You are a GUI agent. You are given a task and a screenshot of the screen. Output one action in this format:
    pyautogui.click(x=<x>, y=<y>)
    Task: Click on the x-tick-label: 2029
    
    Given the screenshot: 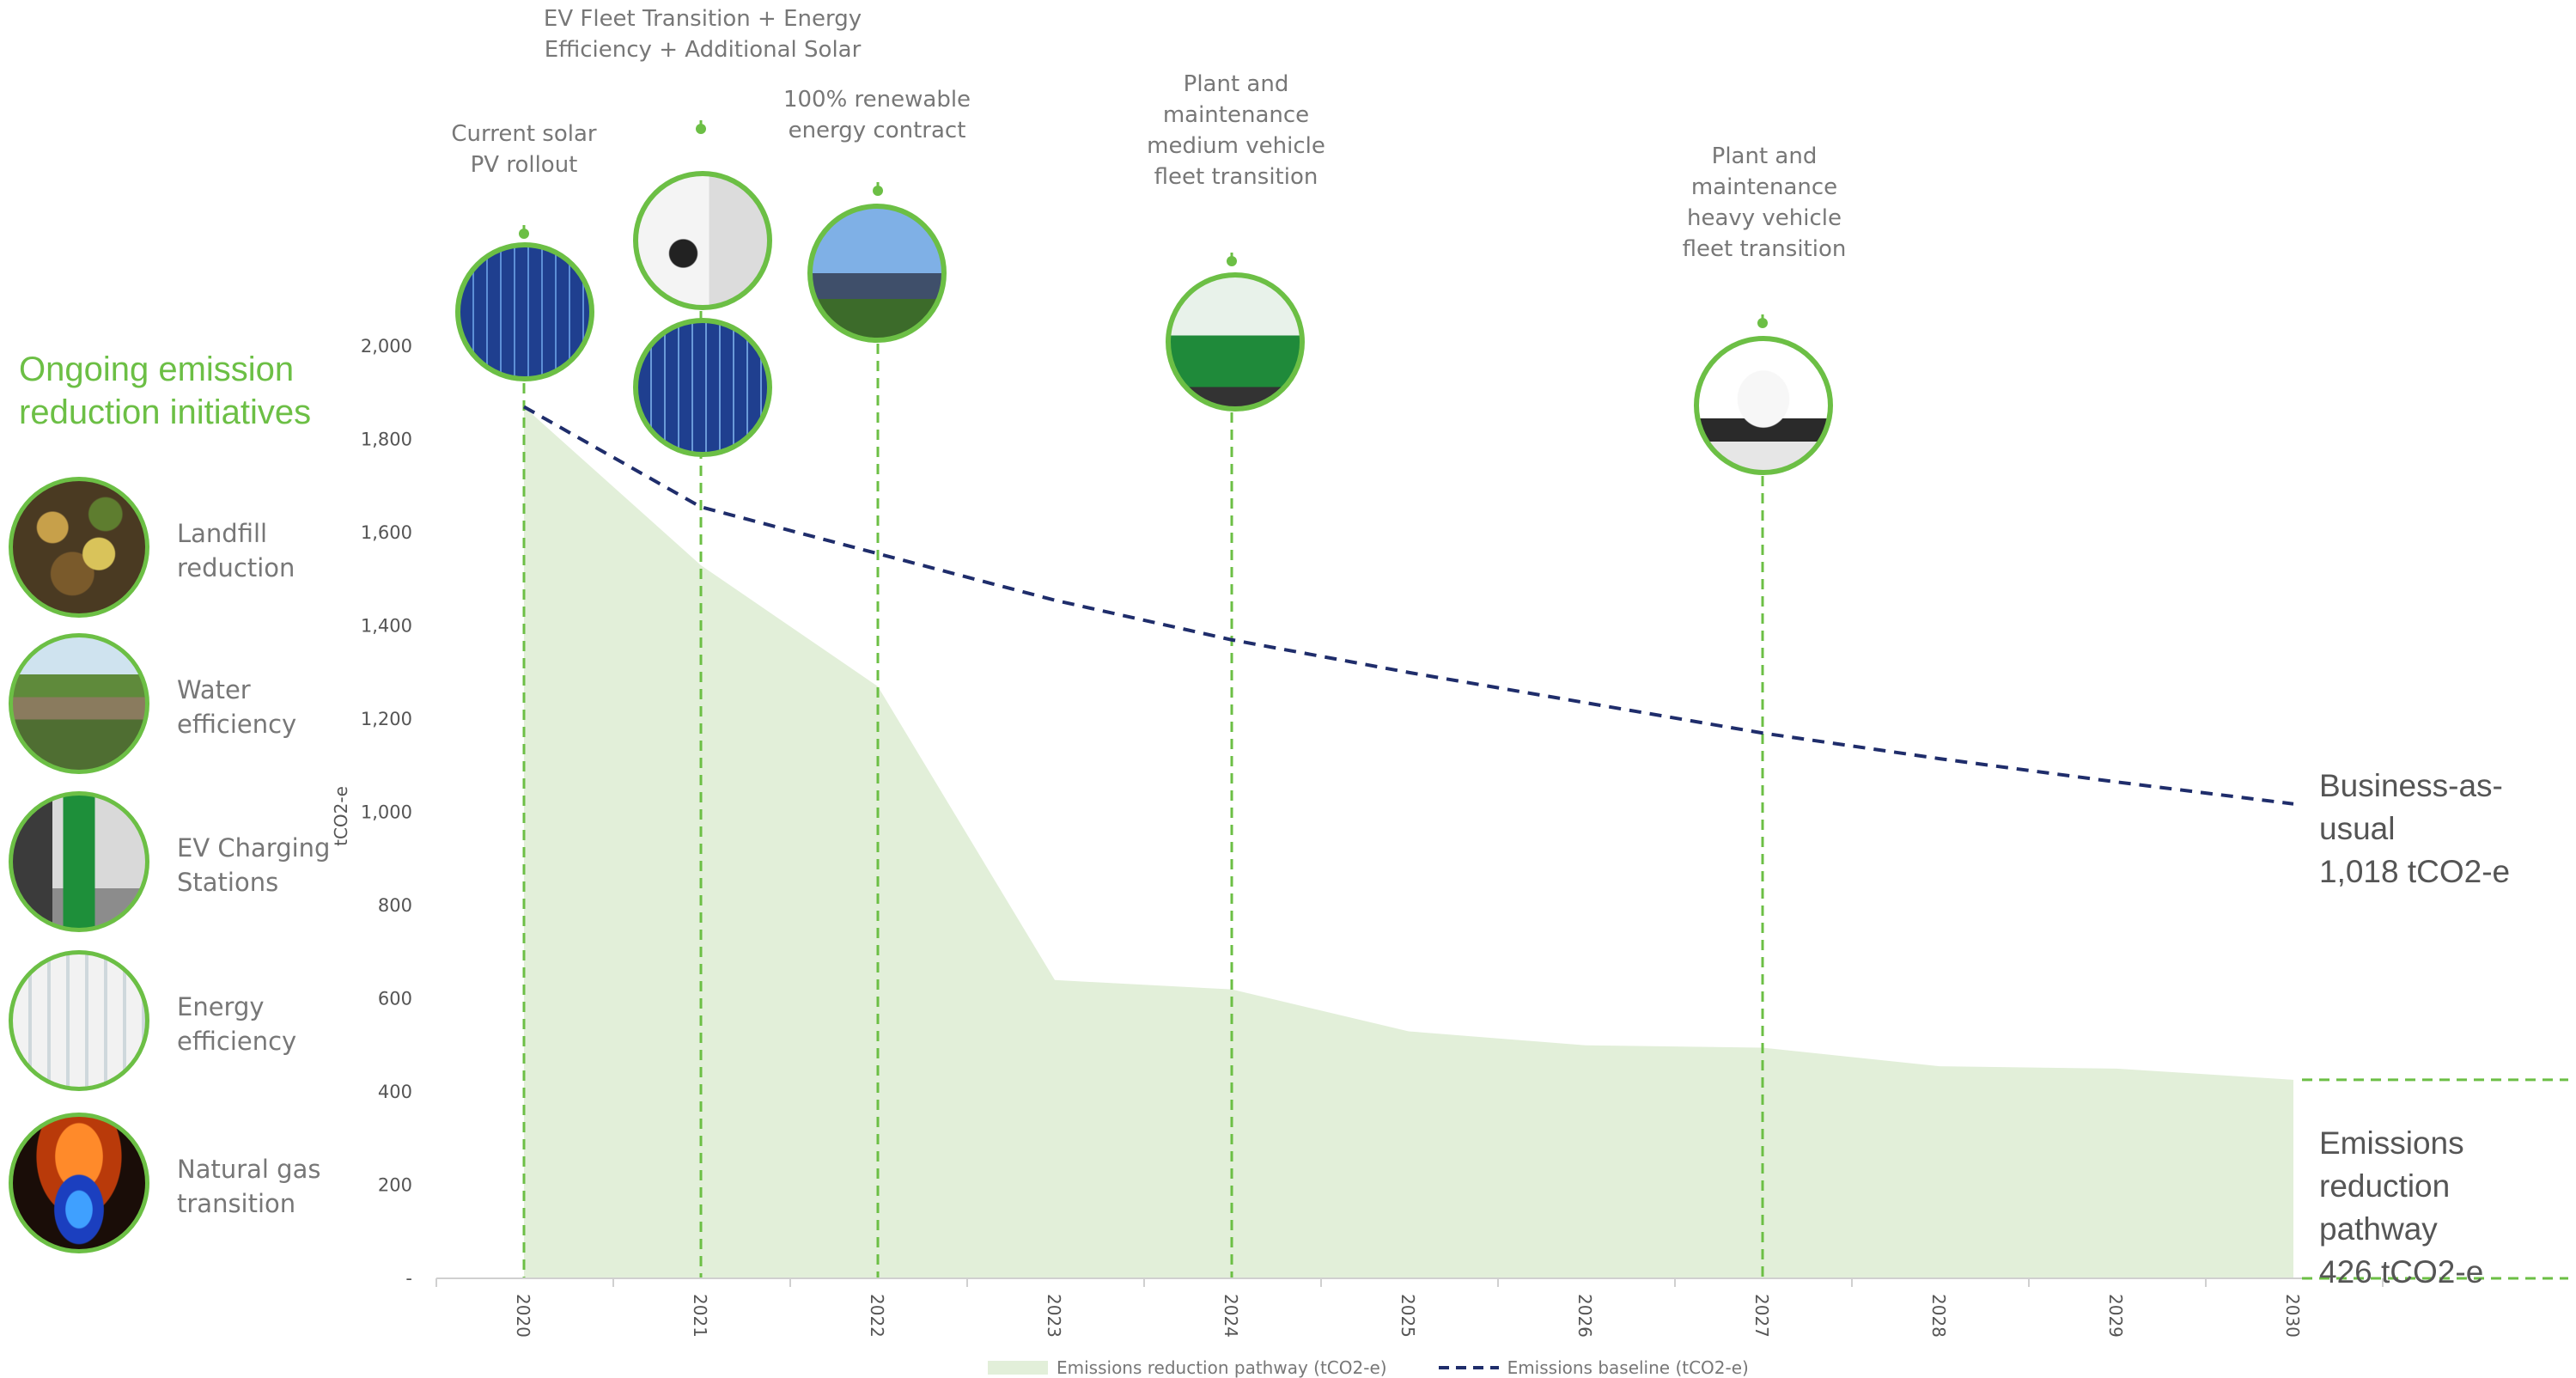 What is the action you would take?
    pyautogui.click(x=2115, y=1316)
    